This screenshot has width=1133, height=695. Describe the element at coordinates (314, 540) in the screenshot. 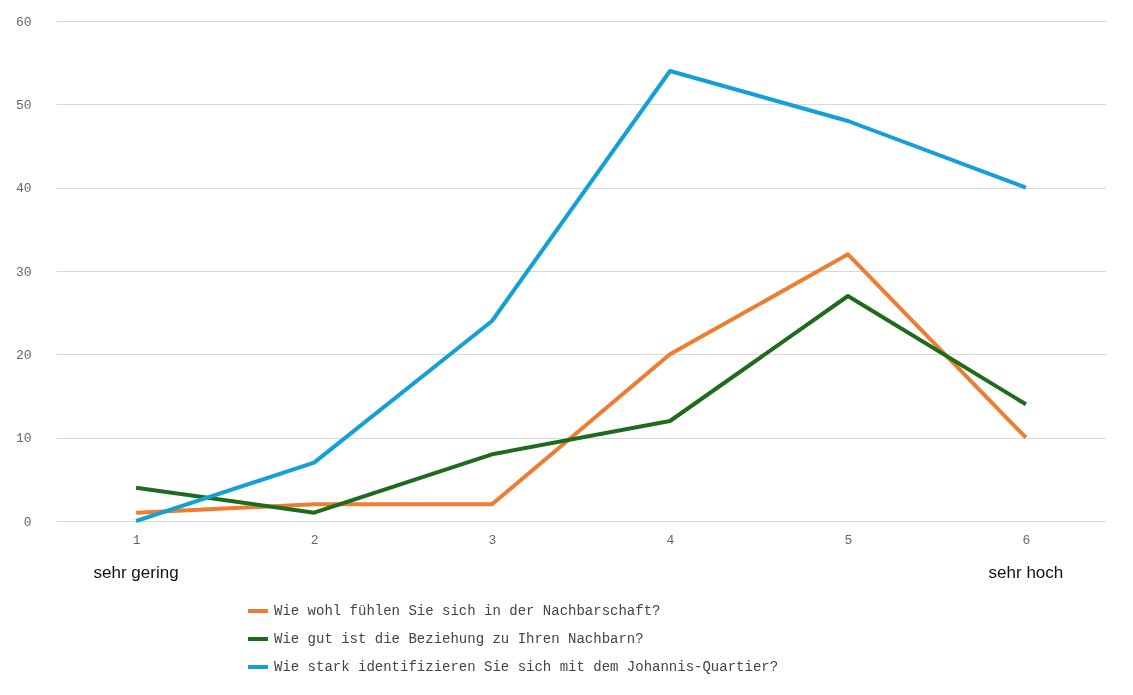

I see `x-tick-label: 2` at that location.